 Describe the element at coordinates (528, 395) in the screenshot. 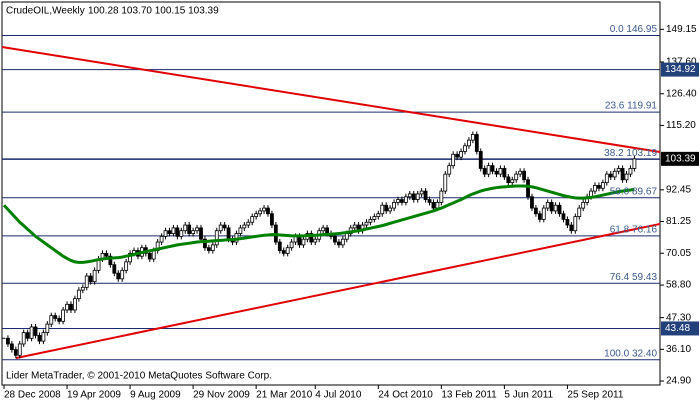

I see `x-tick-label: 5 Jun 2011` at that location.